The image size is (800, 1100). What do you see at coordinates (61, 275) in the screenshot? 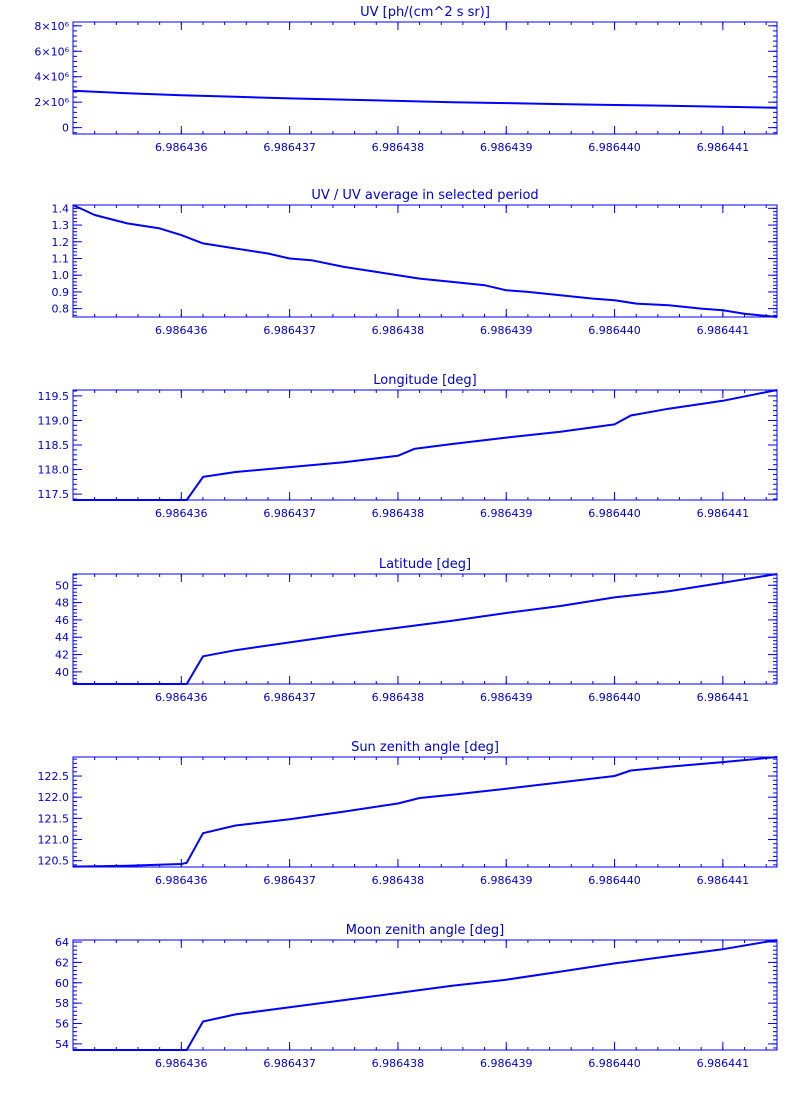
I see `y-tick-label: 1.0` at bounding box center [61, 275].